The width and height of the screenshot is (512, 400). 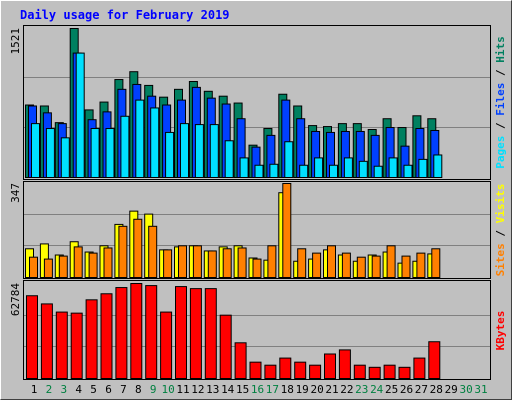 What do you see at coordinates (182, 389) in the screenshot?
I see `x-tick-label: 11` at bounding box center [182, 389].